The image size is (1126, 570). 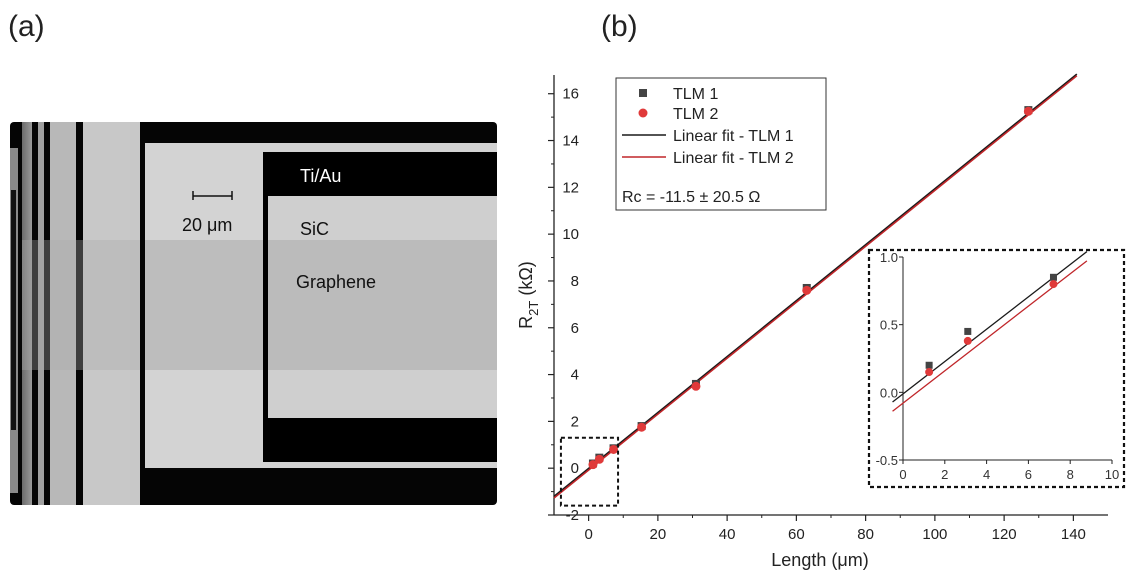 What do you see at coordinates (314, 229) in the screenshot?
I see `sic-label: SiC` at bounding box center [314, 229].